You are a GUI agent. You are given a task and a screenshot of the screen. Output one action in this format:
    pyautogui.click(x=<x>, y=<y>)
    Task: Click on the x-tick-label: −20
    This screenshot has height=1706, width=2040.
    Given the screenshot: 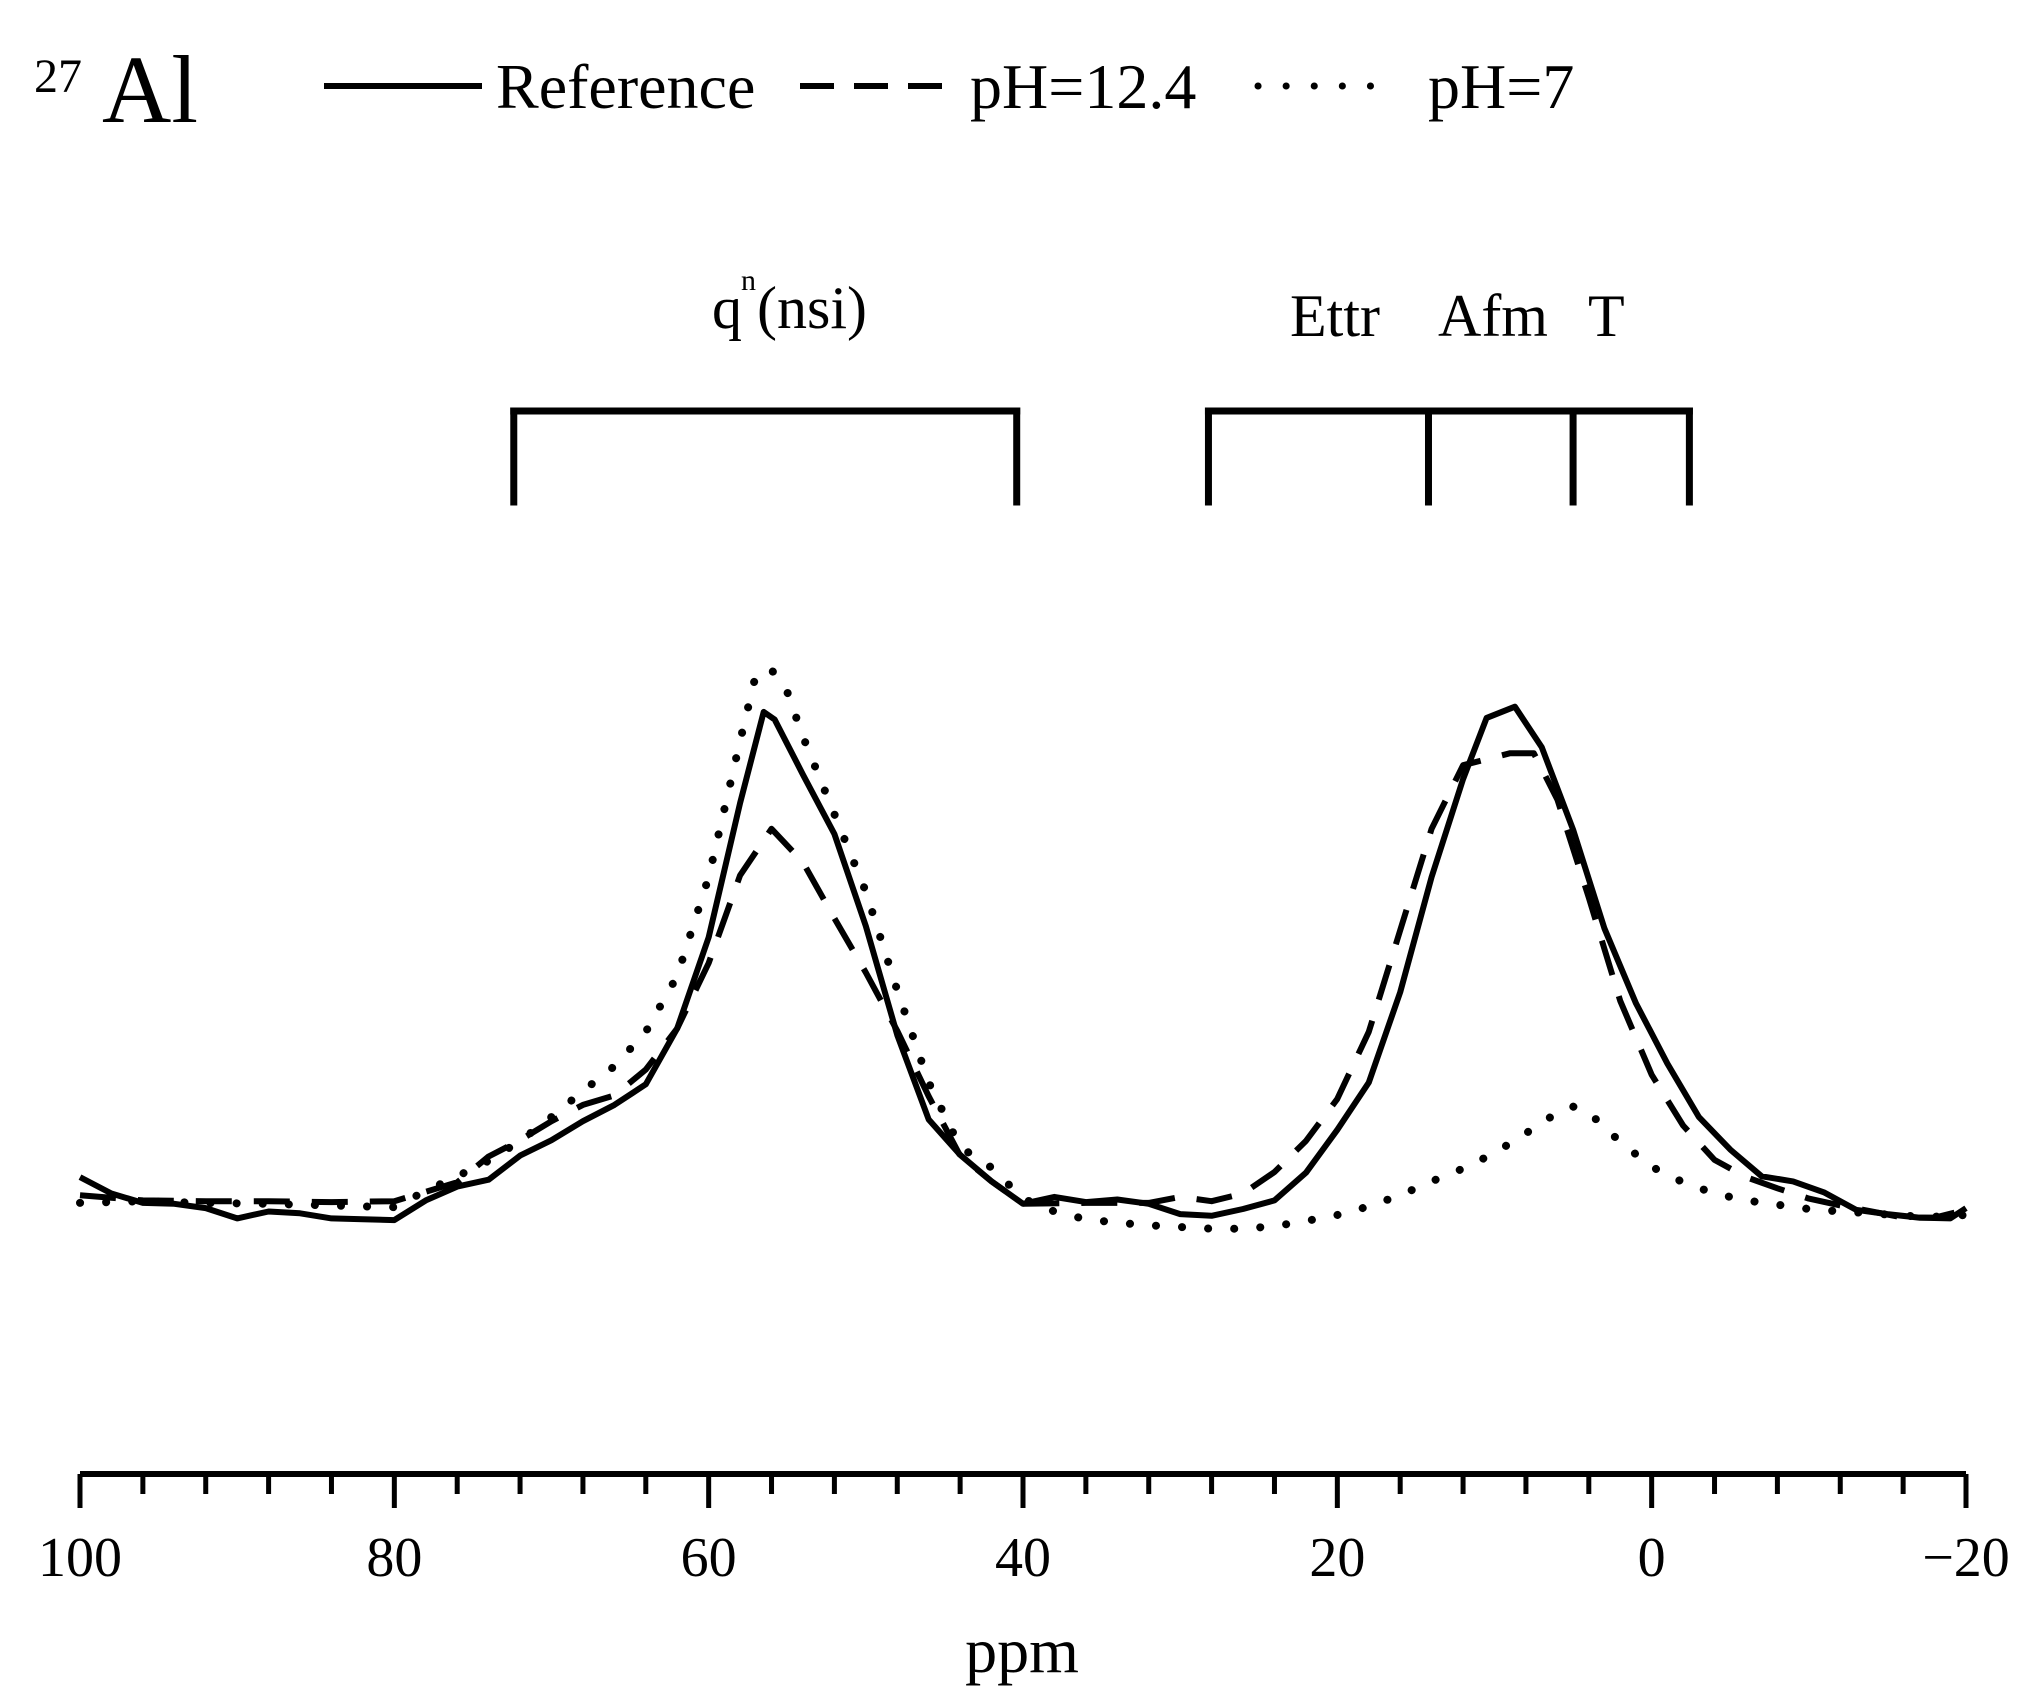 What is the action you would take?
    pyautogui.click(x=1966, y=1558)
    